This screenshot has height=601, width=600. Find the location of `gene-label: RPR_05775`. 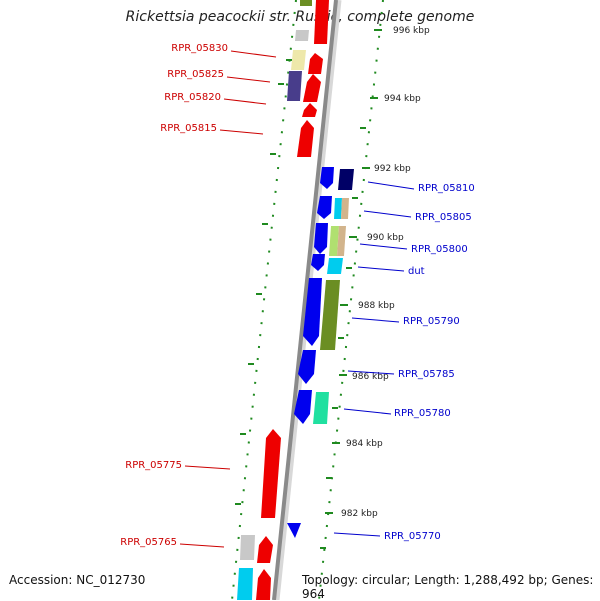

gene-label: RPR_05775 is located at coordinates (153, 465).